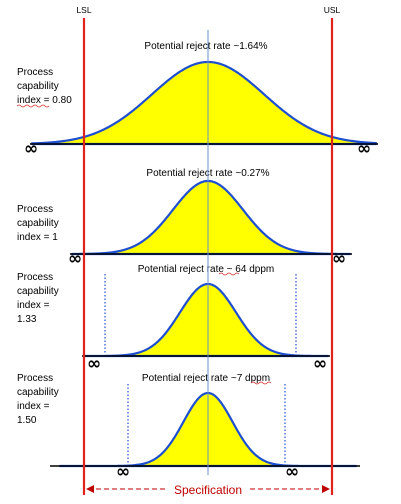  What do you see at coordinates (38, 86) in the screenshot?
I see `cpk-label-1-line-2: capability` at bounding box center [38, 86].